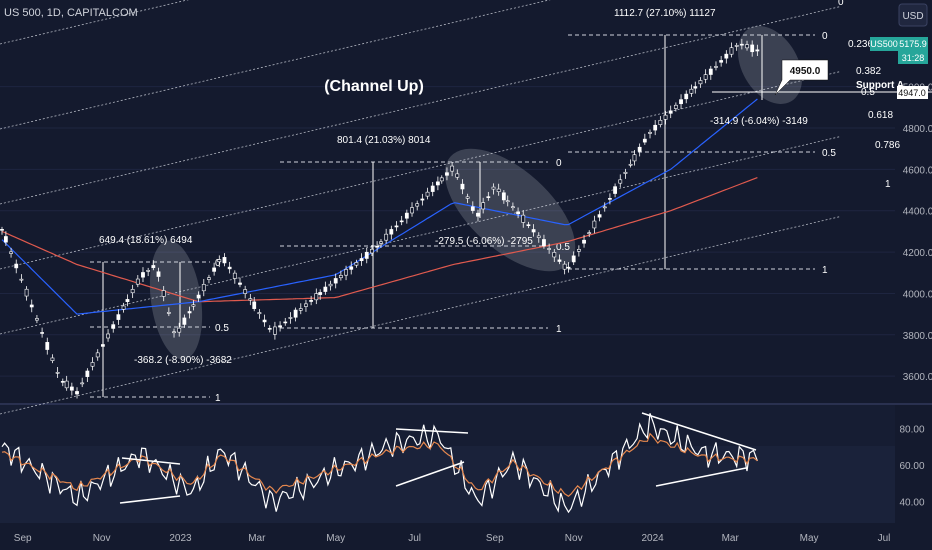 Image resolution: width=932 pixels, height=550 pixels. What do you see at coordinates (805, 71) in the screenshot?
I see `callout-value: 4950.0` at bounding box center [805, 71].